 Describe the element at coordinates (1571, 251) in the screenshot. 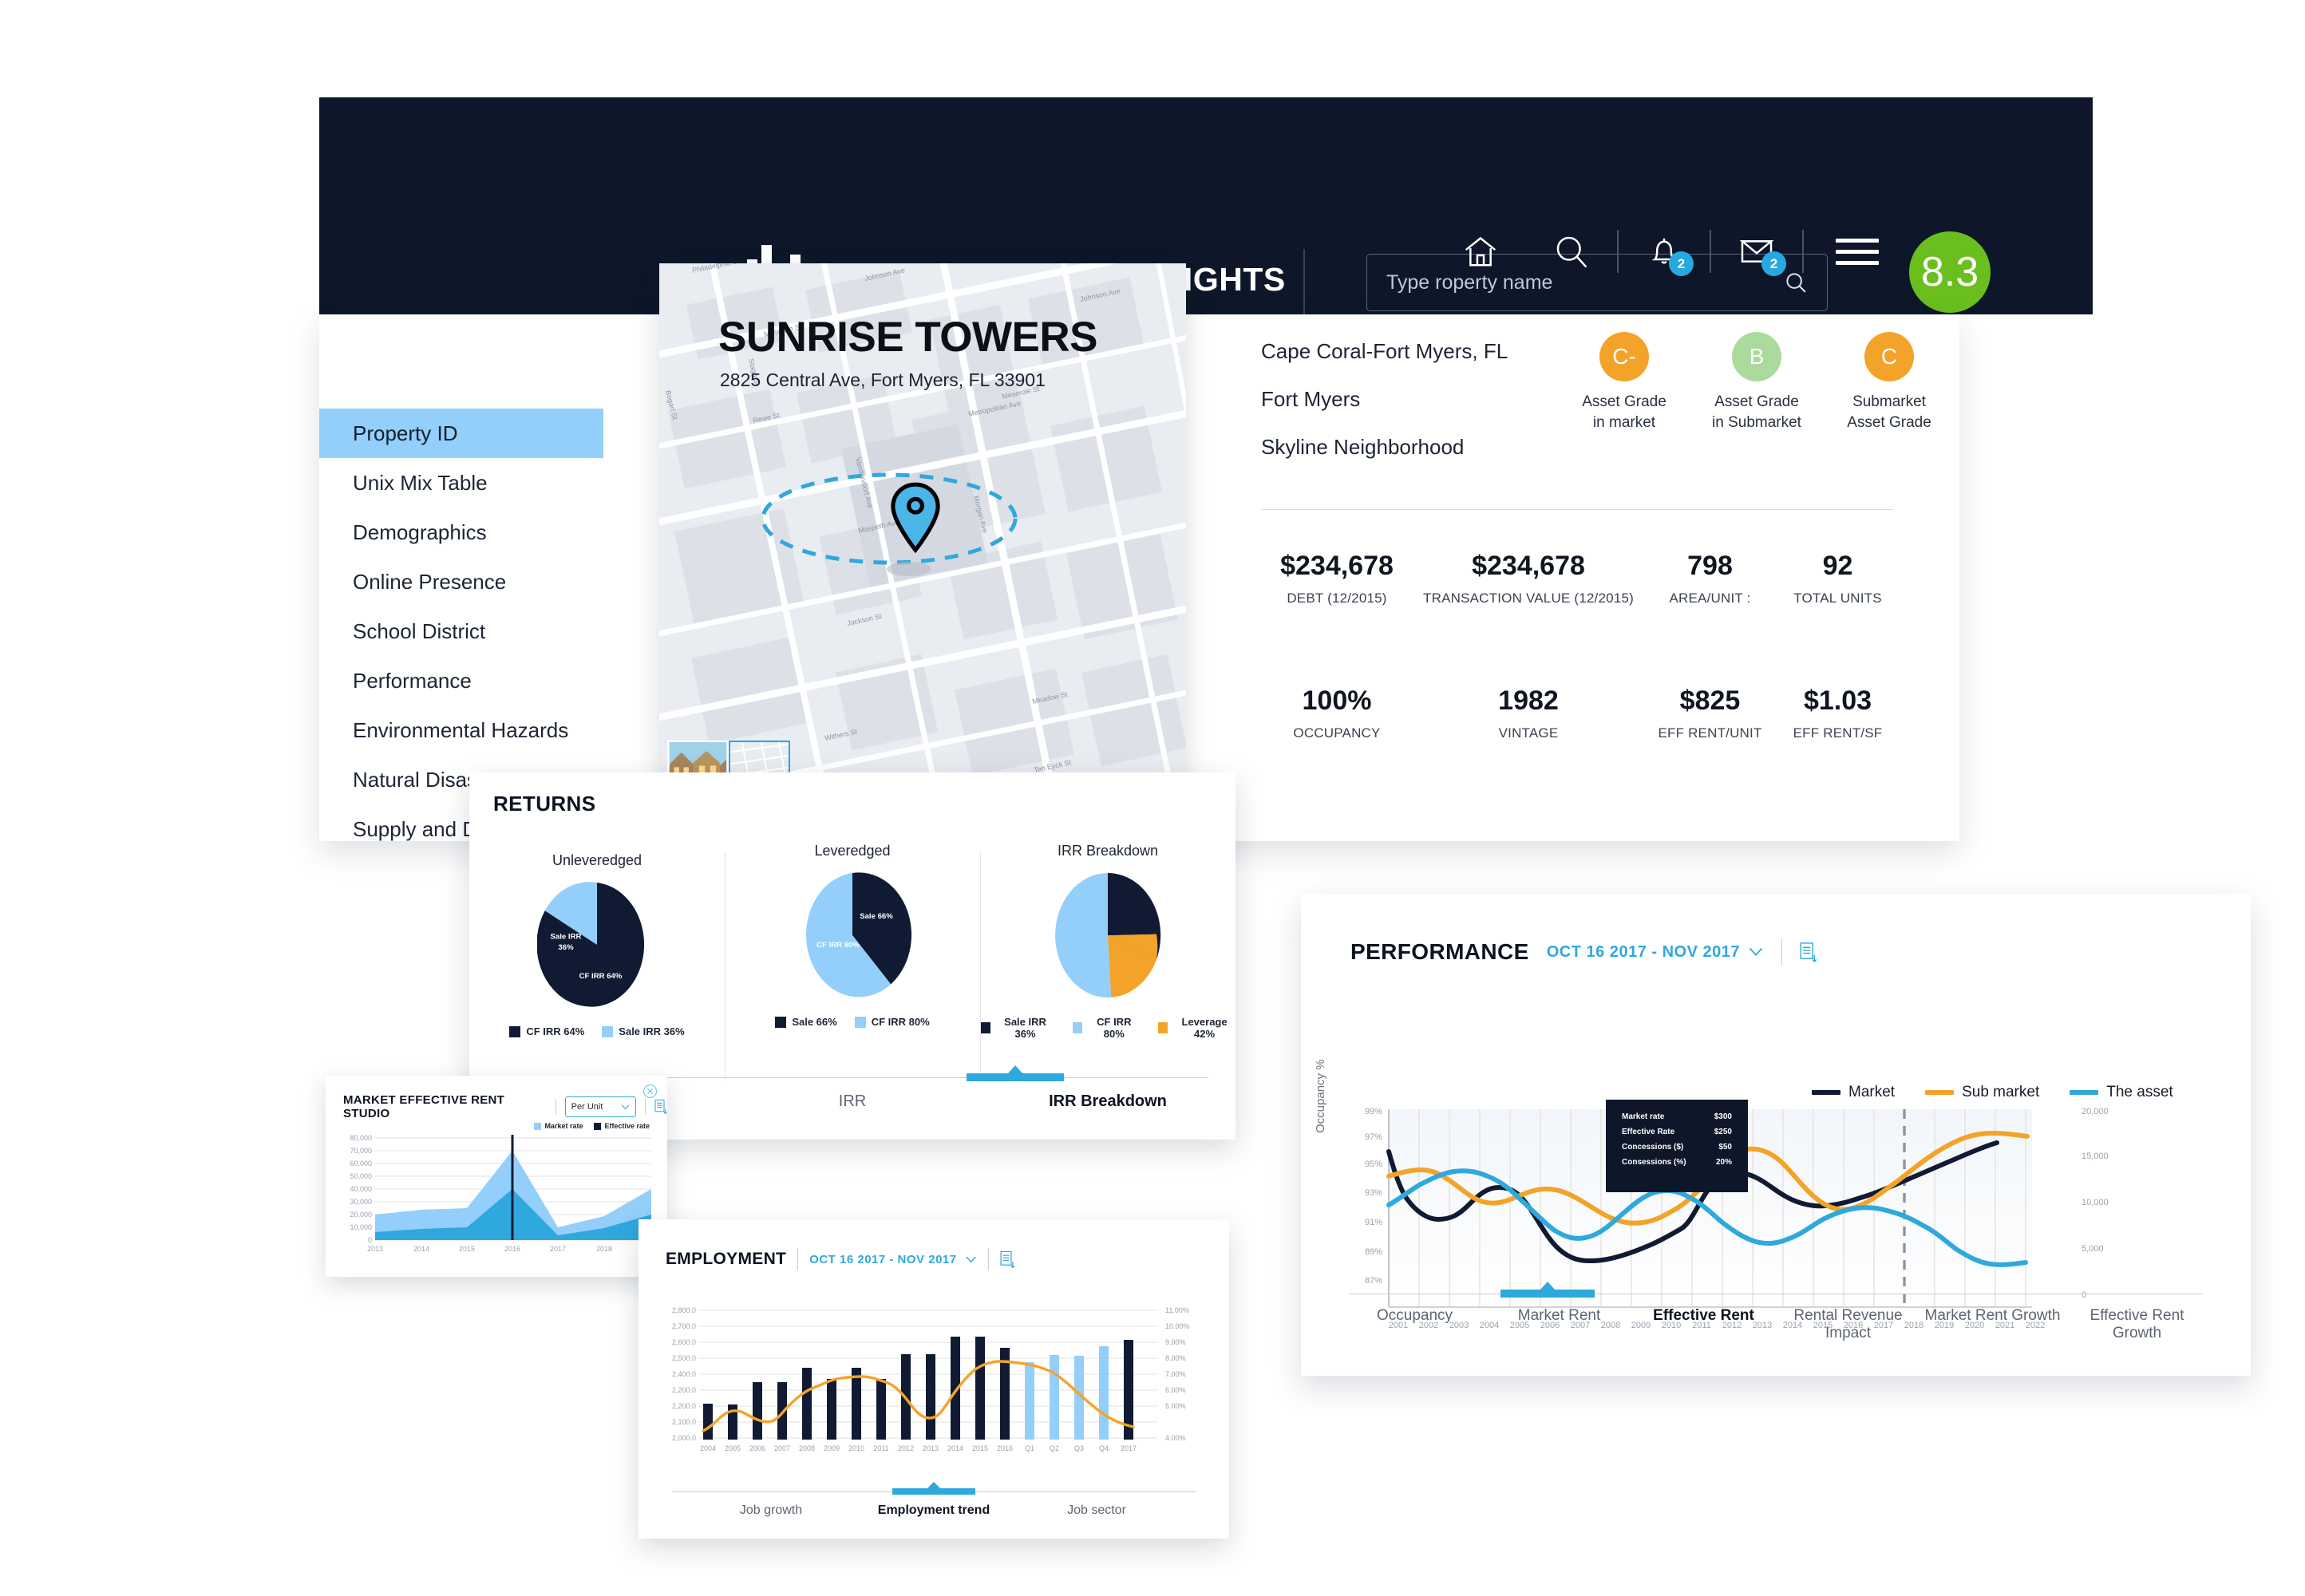

I see `header-search-icon` at that location.